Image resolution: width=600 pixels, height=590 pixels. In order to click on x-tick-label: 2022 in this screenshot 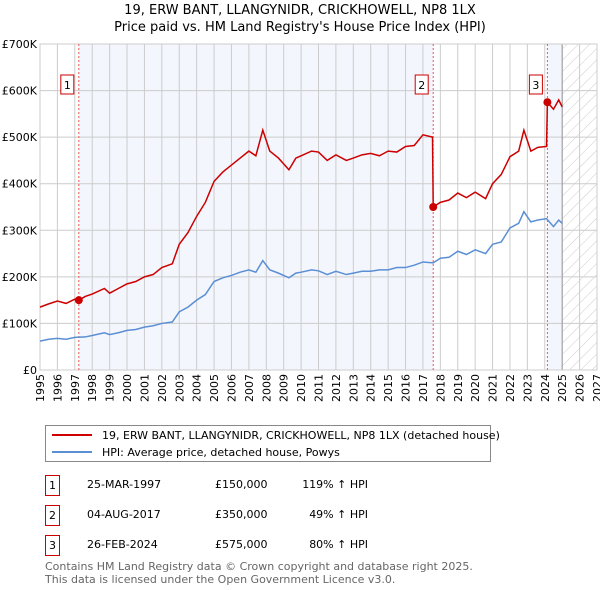, I will do `click(510, 388)`.